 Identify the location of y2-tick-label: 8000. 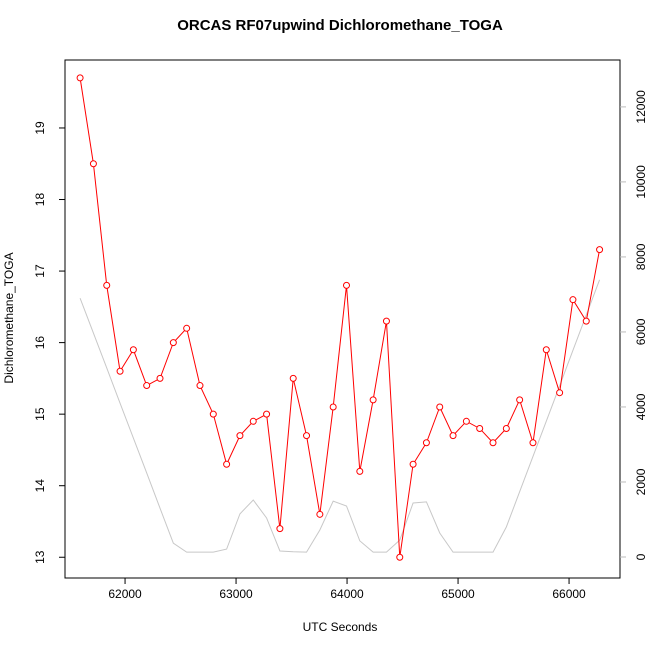
(641, 256).